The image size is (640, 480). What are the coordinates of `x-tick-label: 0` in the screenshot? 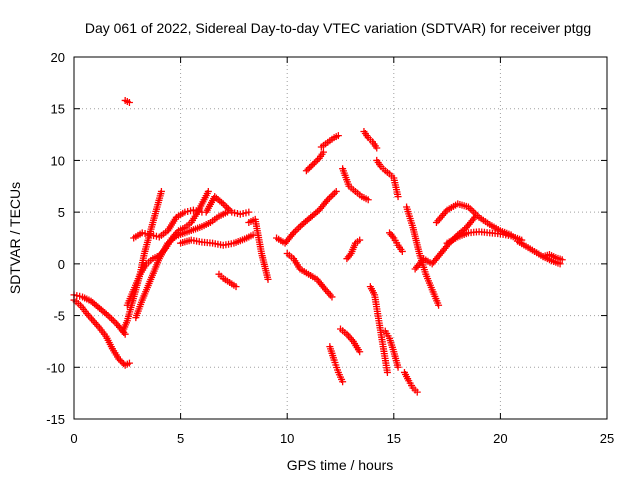 It's located at (73, 438).